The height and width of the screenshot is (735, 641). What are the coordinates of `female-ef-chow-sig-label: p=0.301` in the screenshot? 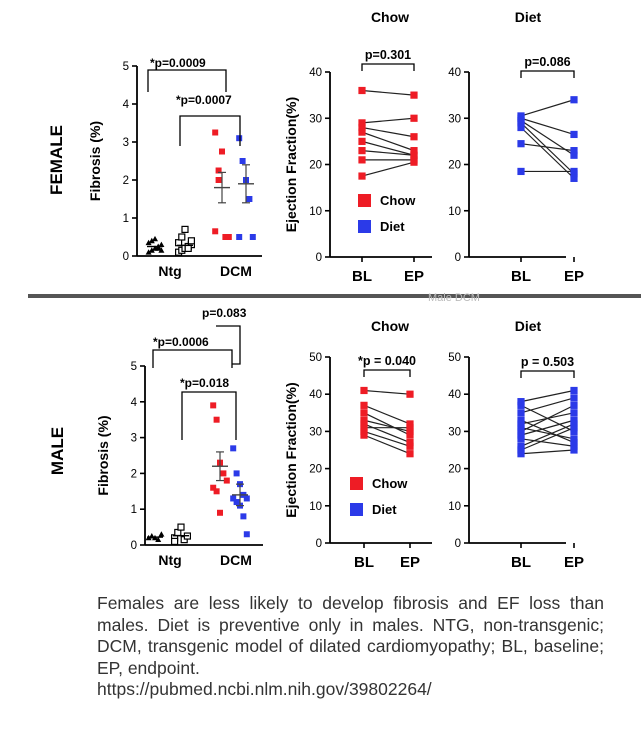 It's located at (388, 55).